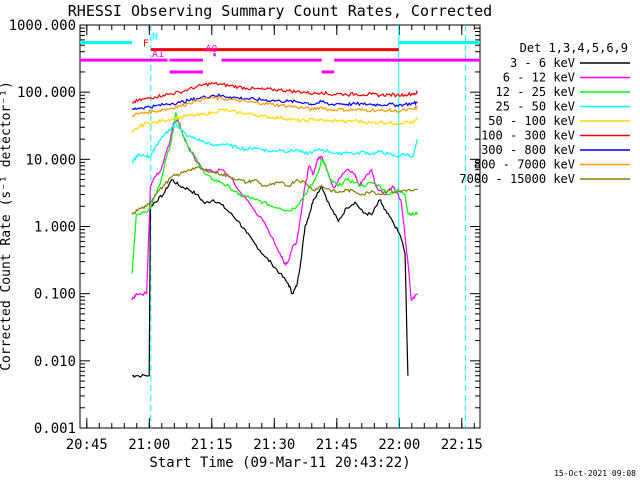 This screenshot has width=640, height=480. What do you see at coordinates (146, 44) in the screenshot?
I see `flag-label: F` at bounding box center [146, 44].